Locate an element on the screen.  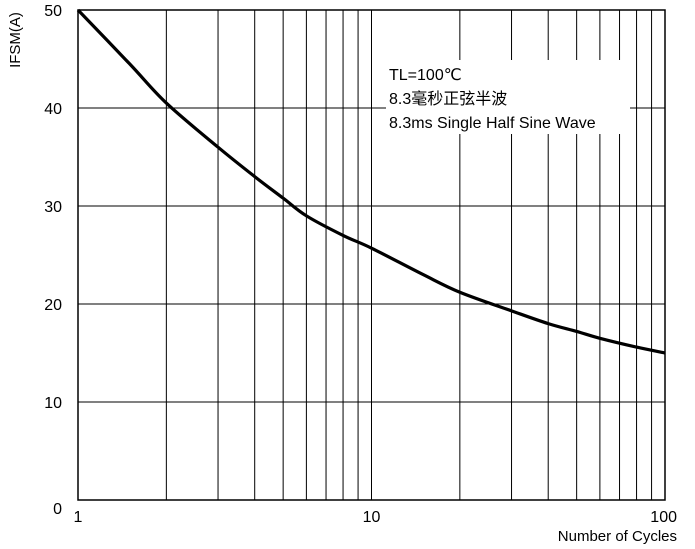
y-axis-label: IFSM(A) is located at coordinates (15, 40).